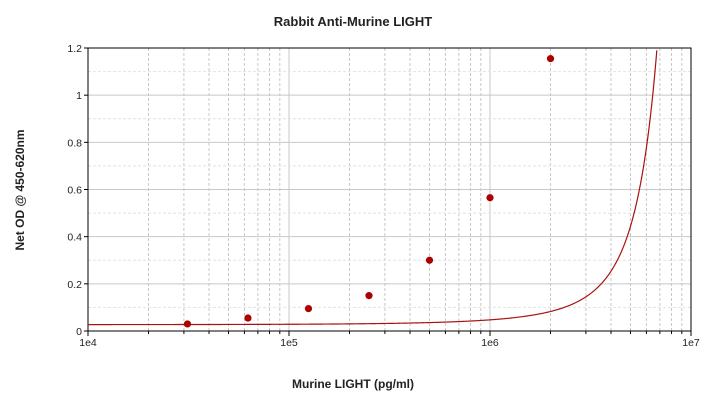  What do you see at coordinates (74, 285) in the screenshot?
I see `y-tick-label: 0.2` at bounding box center [74, 285].